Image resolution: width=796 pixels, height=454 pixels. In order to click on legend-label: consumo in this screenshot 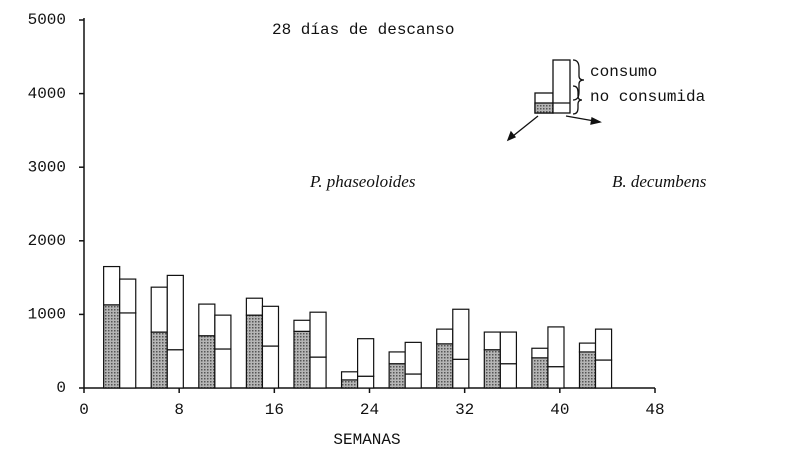, I will do `click(623, 72)`.